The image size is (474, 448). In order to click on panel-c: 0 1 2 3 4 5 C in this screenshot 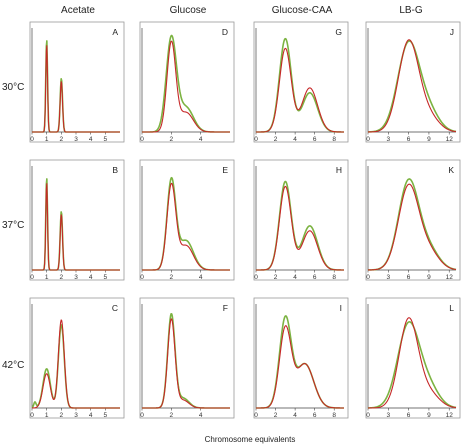, I will do `click(77, 358)`.